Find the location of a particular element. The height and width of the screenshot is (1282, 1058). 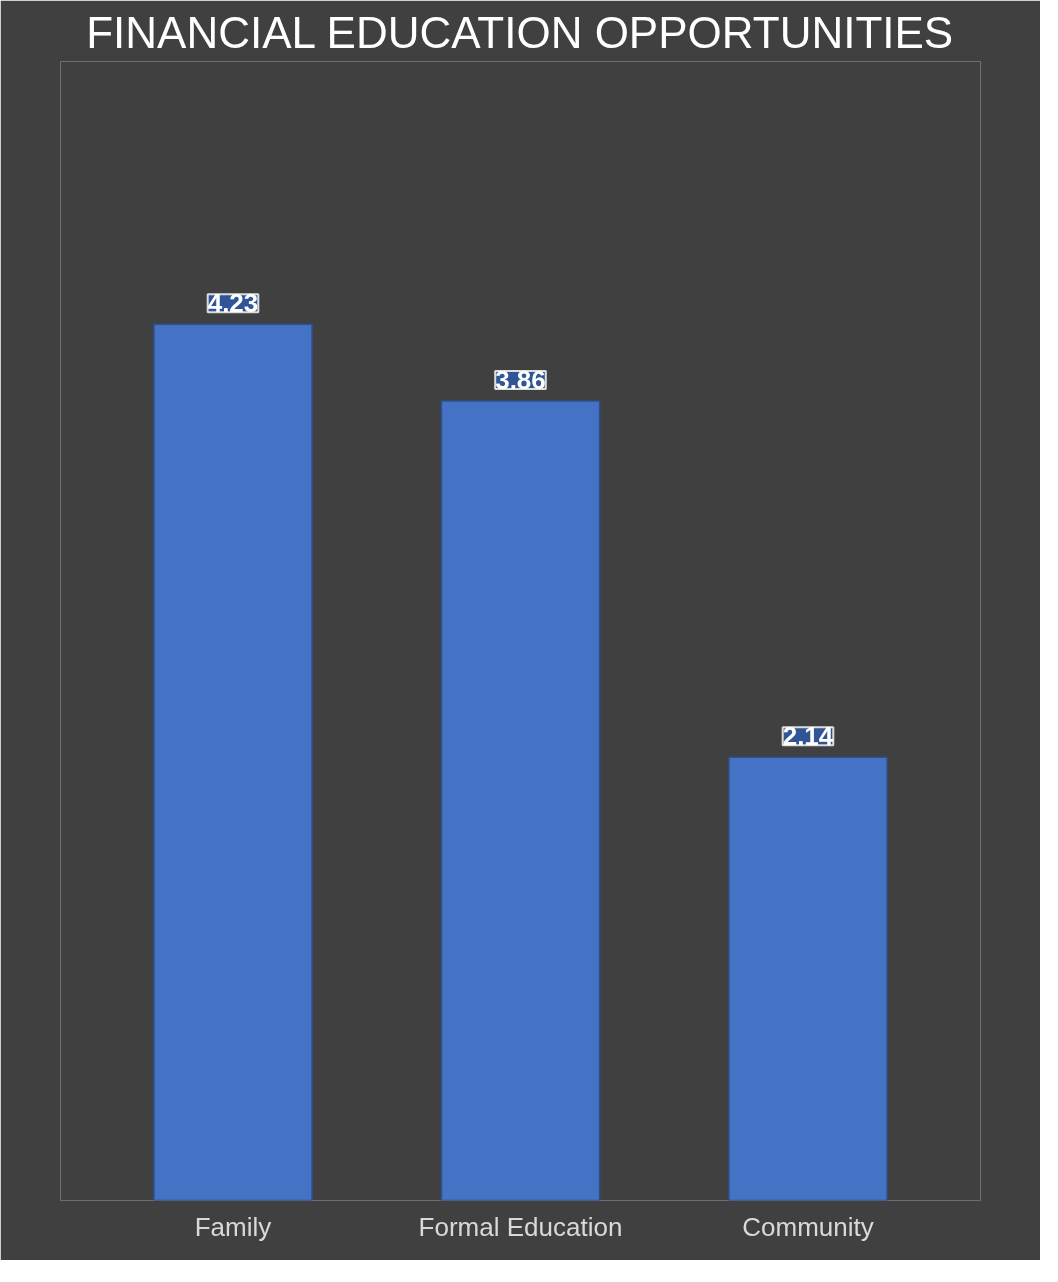

x-tick-label: Community is located at coordinates (808, 1226).